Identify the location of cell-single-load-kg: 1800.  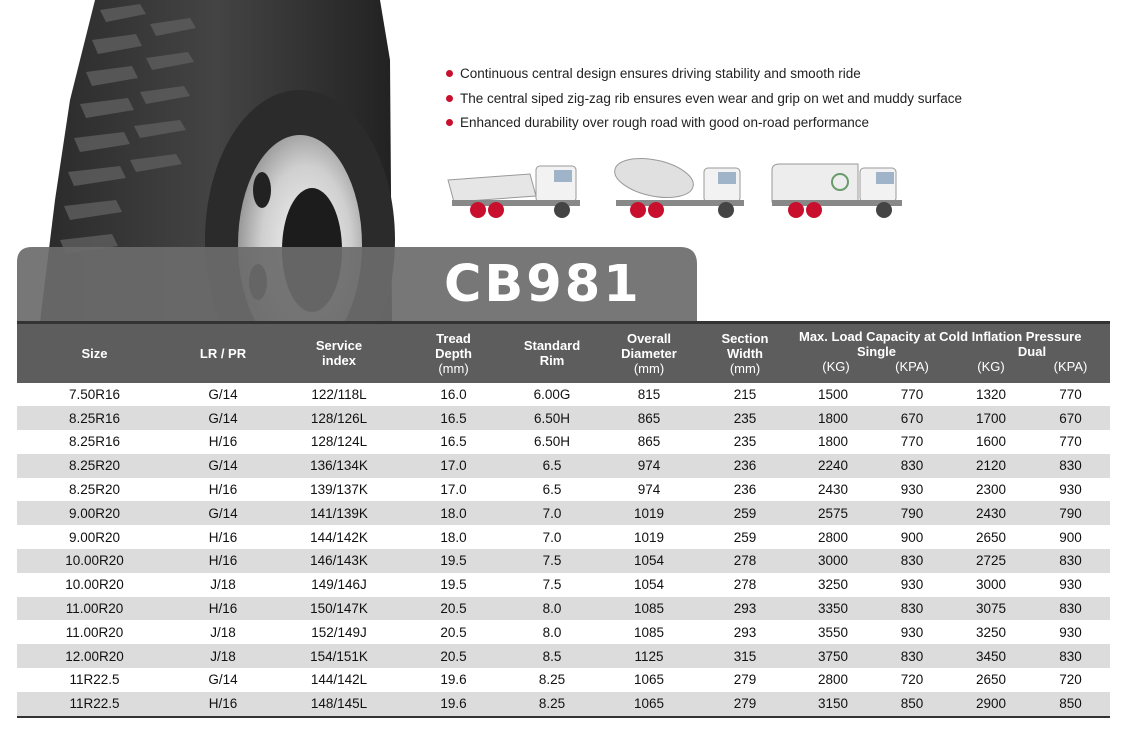
(833, 442).